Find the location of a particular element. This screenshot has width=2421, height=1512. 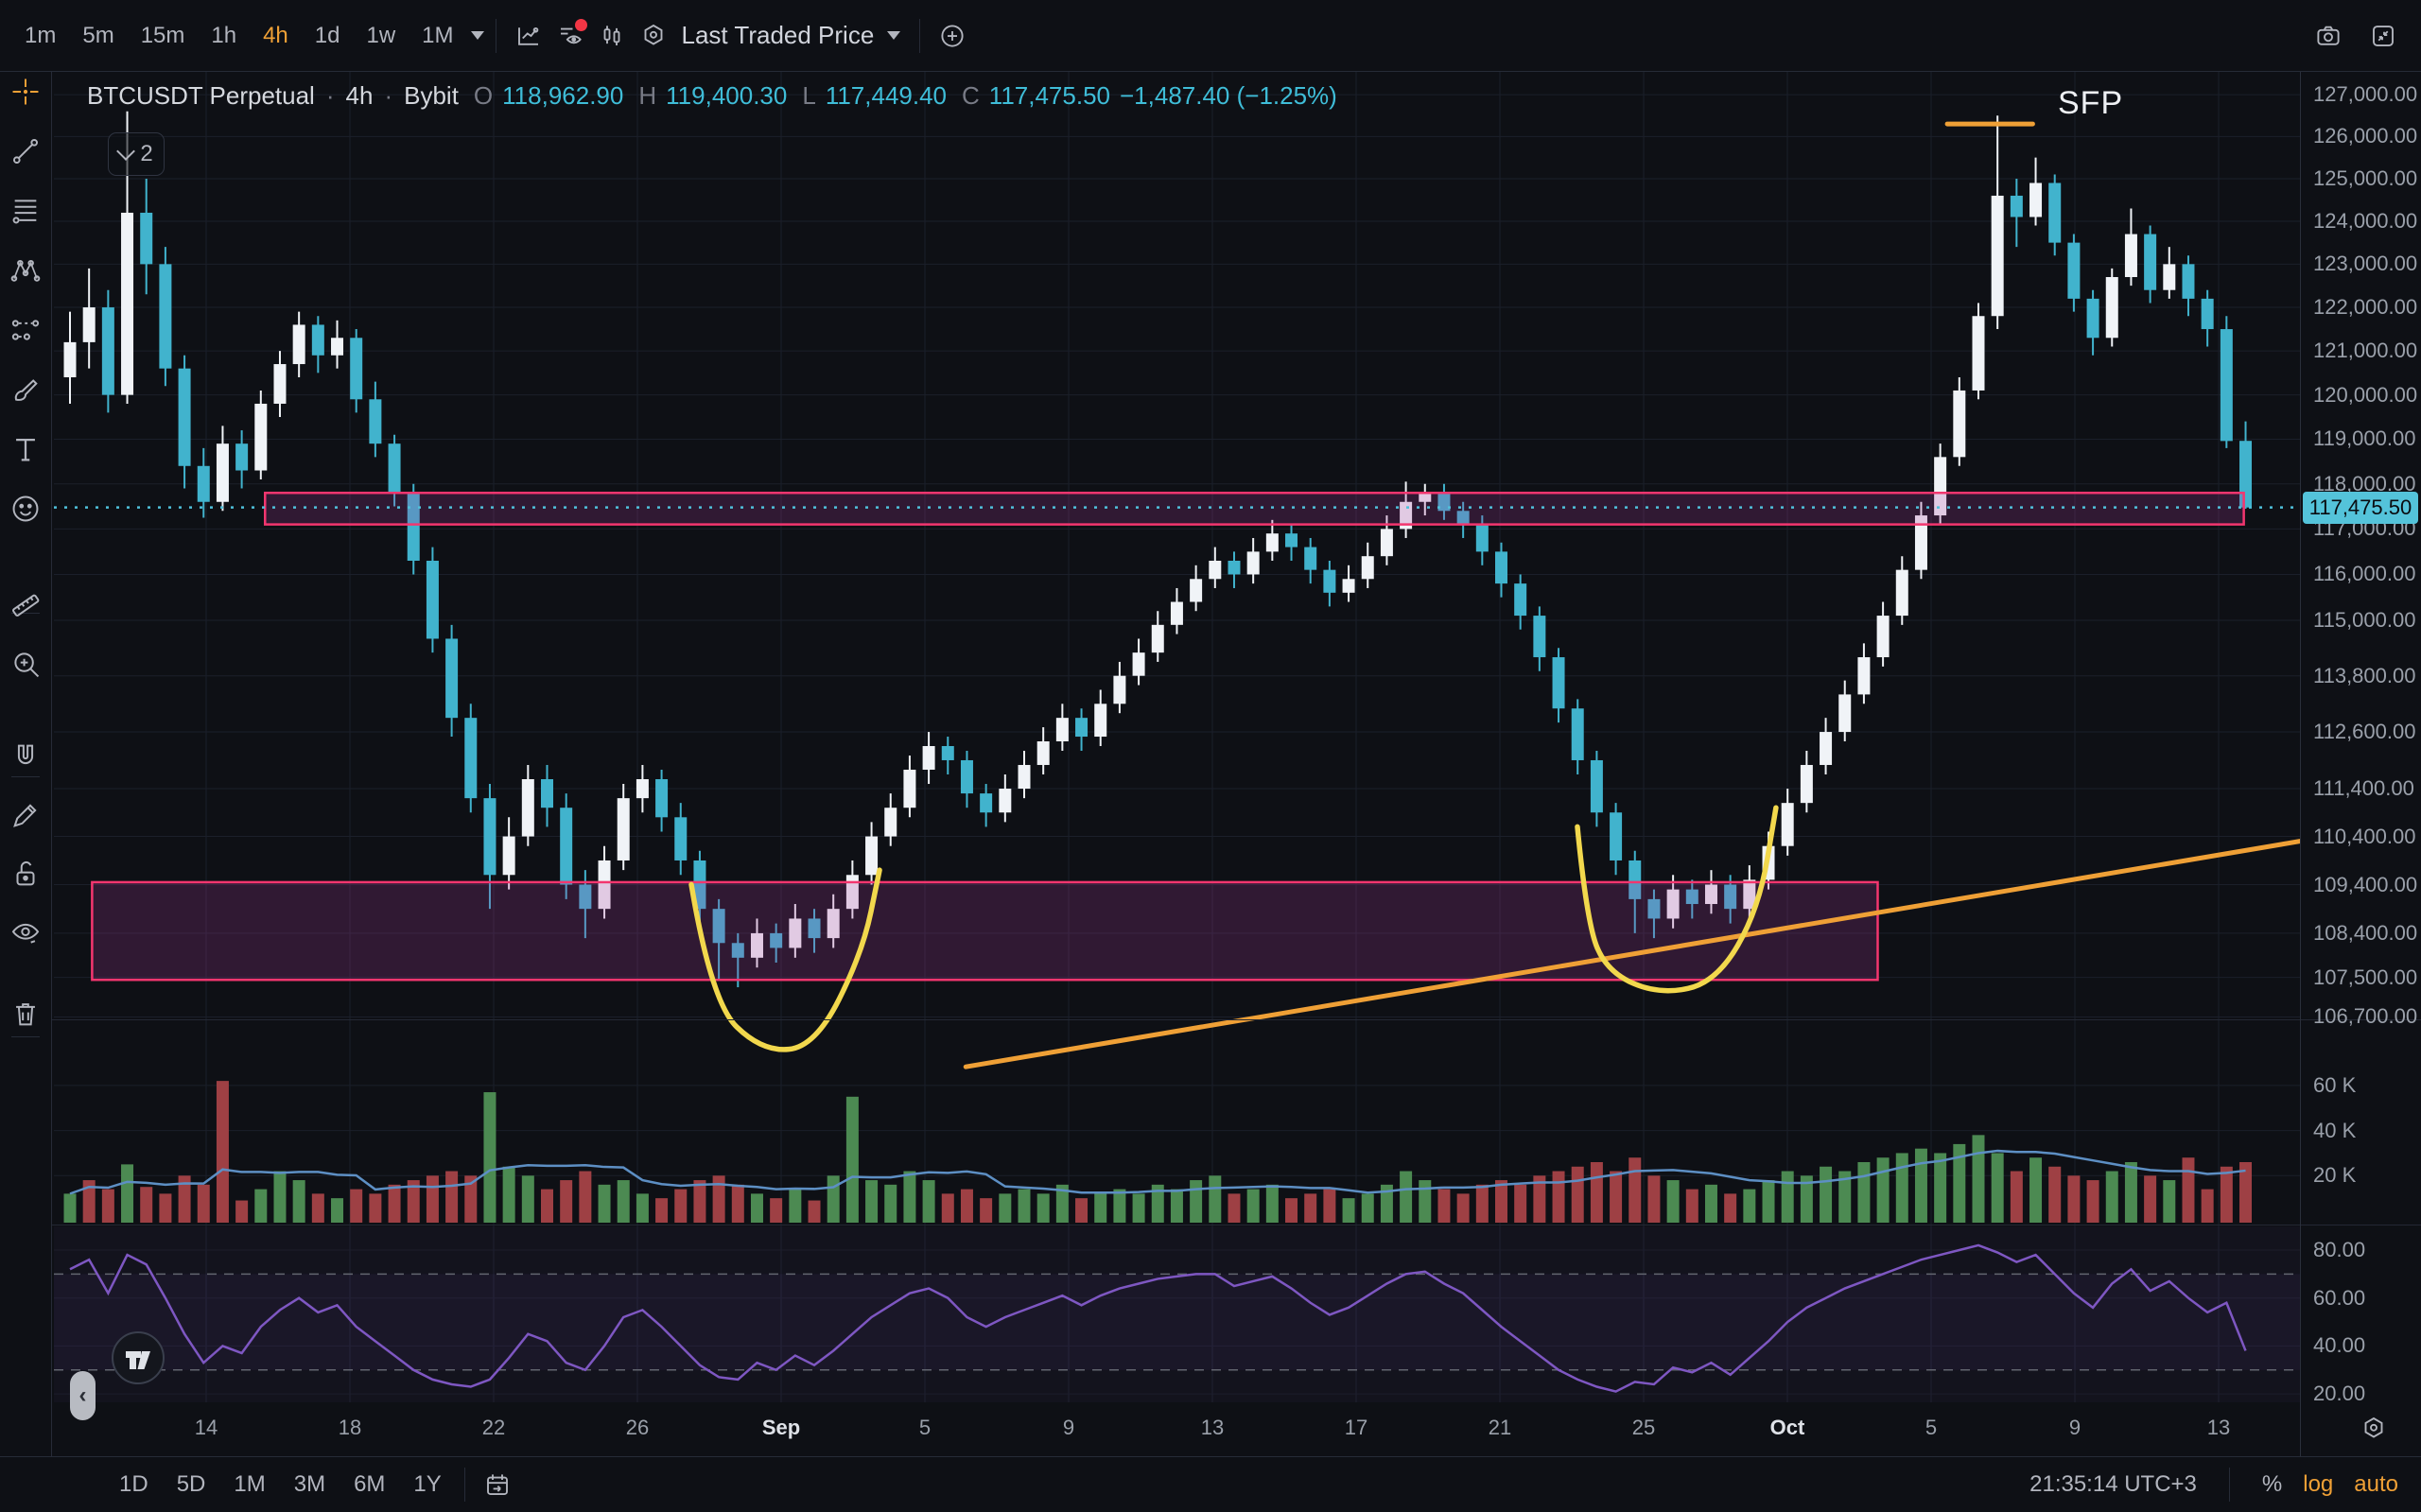

range-group: 1D 5D 1M 3M 6M 1Y is located at coordinates (280, 1484).